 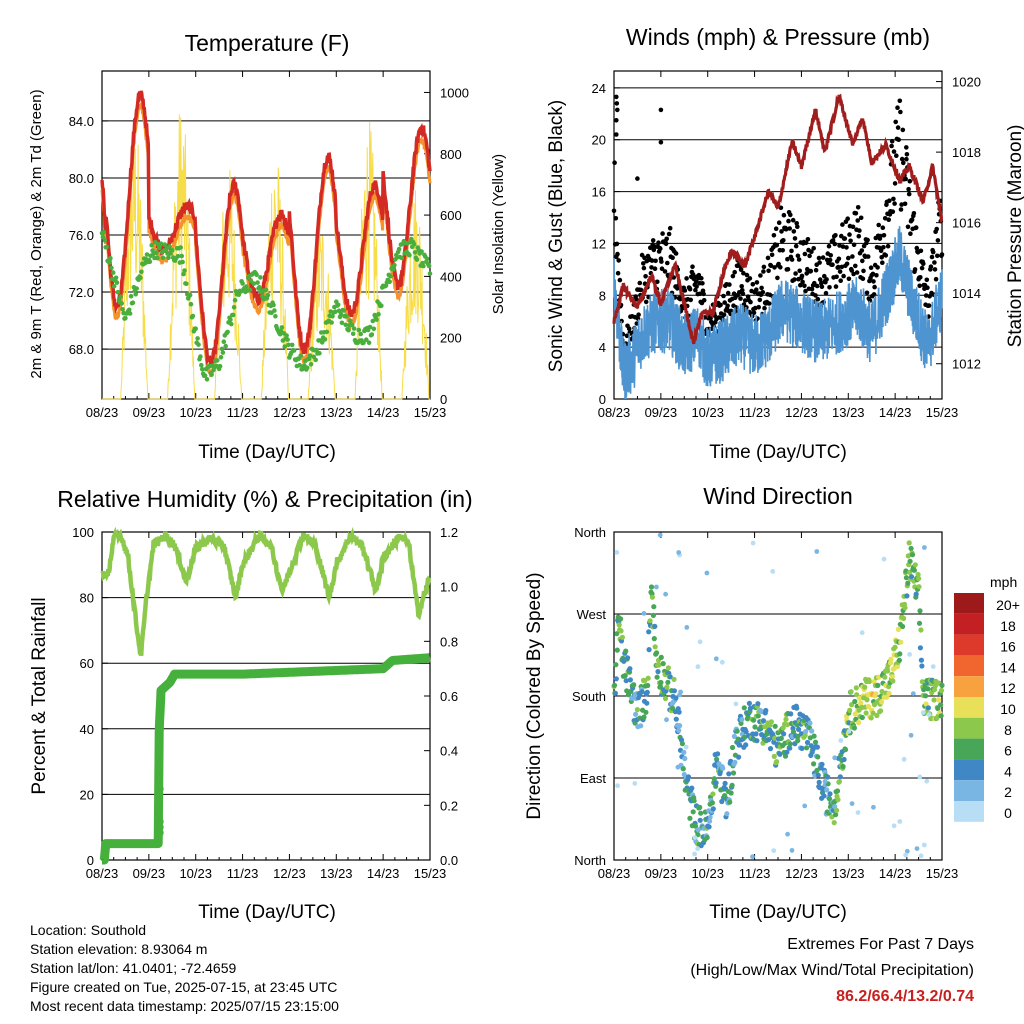 What do you see at coordinates (1008, 688) in the screenshot?
I see `legend-label: 12` at bounding box center [1008, 688].